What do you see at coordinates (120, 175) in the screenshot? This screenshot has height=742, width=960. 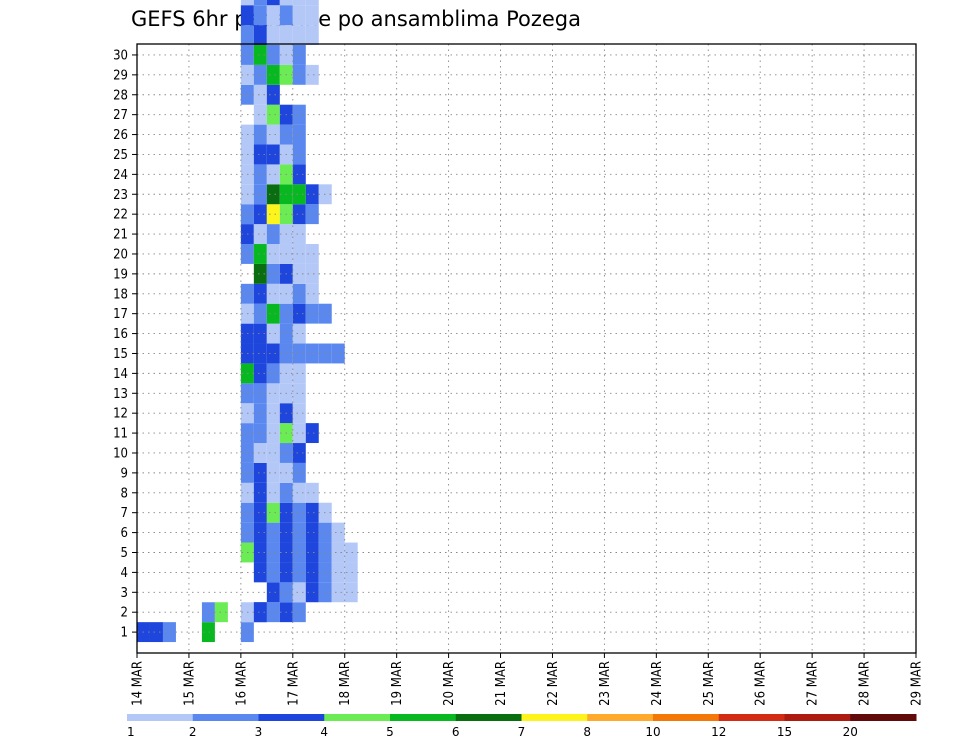 I see `y-tick-label: 24` at bounding box center [120, 175].